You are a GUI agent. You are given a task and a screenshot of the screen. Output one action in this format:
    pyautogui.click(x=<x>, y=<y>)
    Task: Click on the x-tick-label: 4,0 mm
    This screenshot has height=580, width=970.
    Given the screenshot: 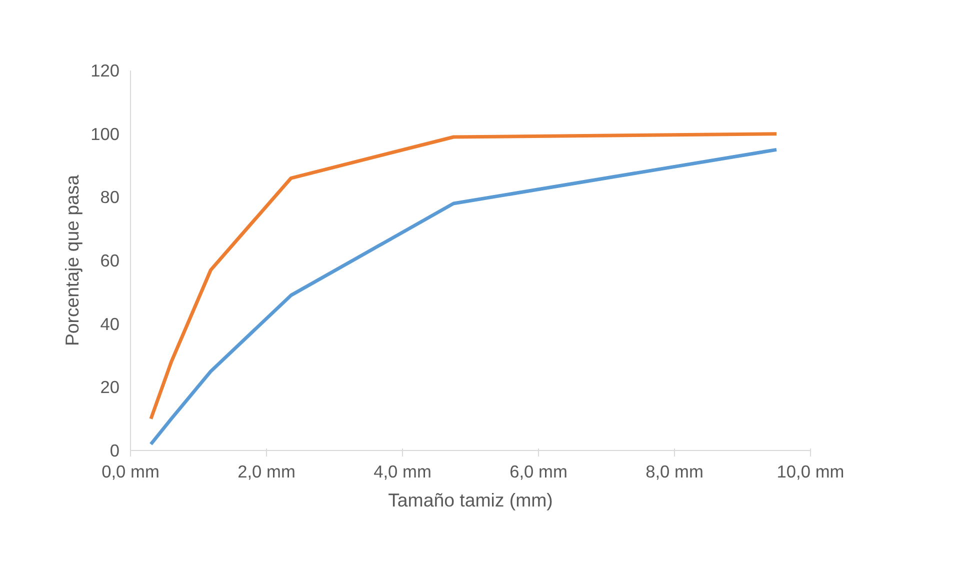 What is the action you would take?
    pyautogui.click(x=403, y=472)
    